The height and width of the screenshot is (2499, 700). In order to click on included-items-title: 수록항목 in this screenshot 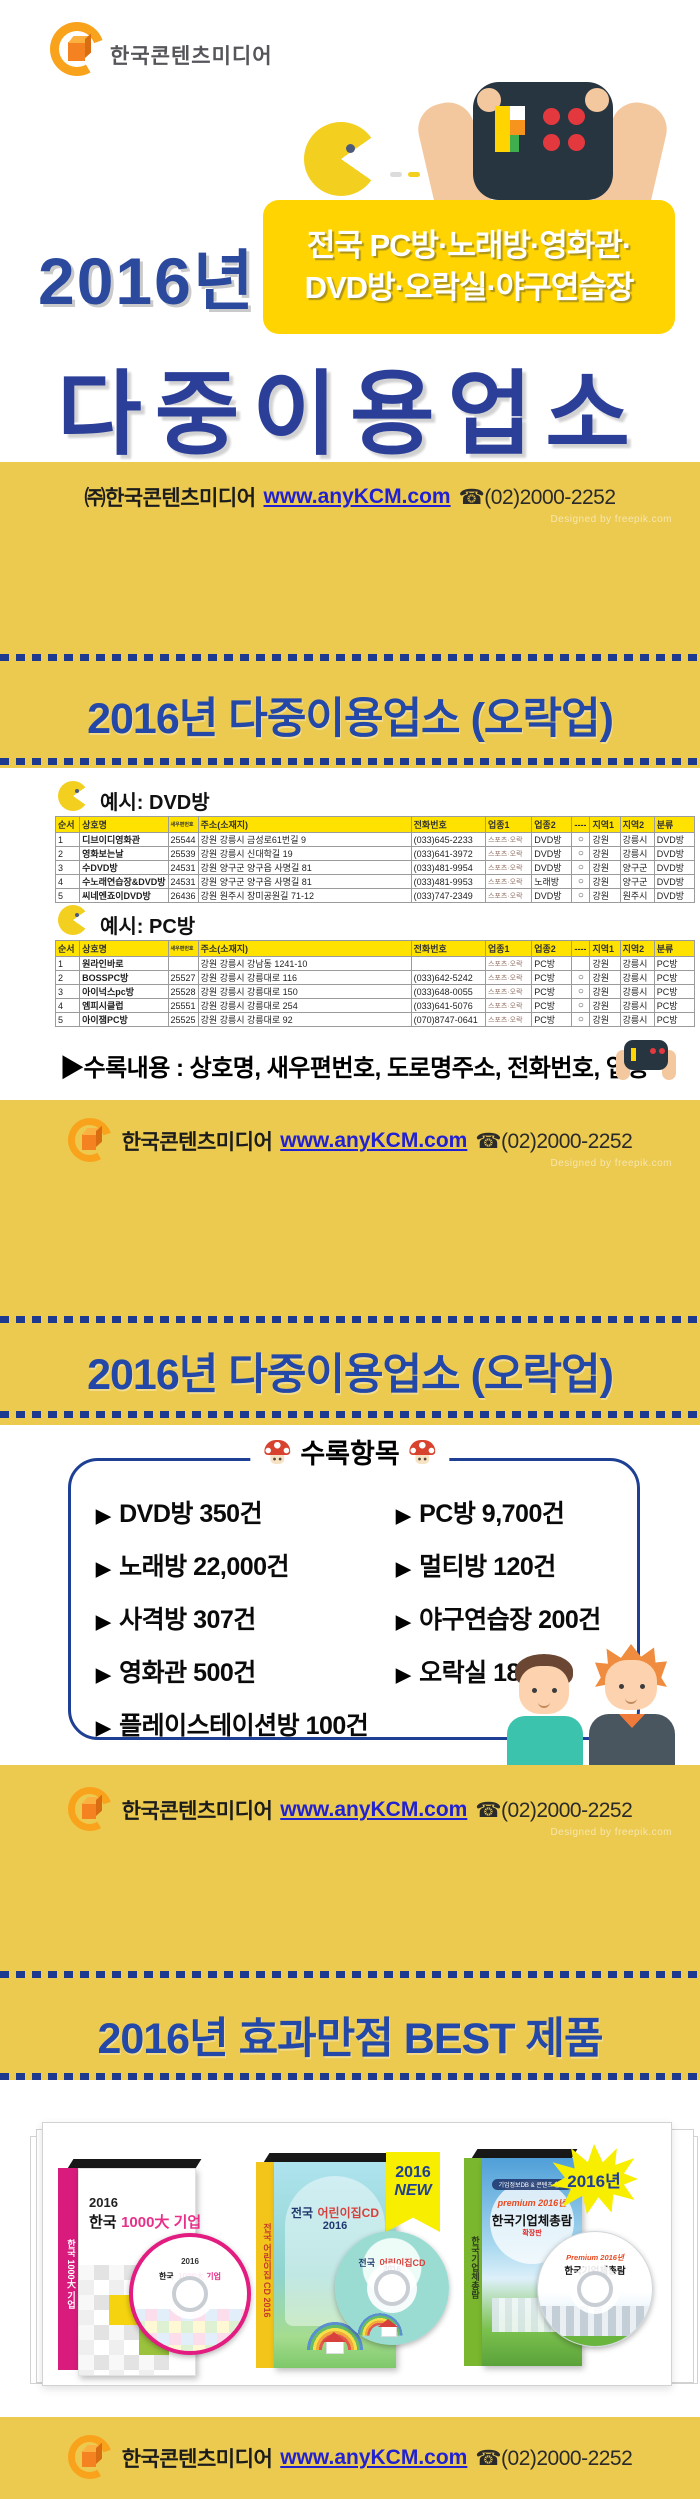, I will do `click(350, 1451)`.